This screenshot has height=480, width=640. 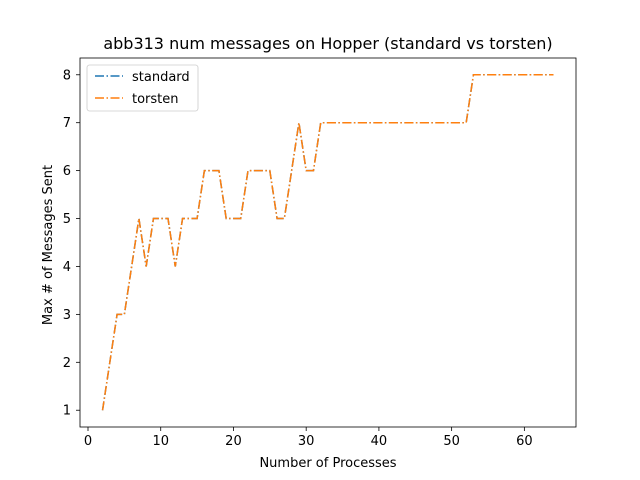 What do you see at coordinates (161, 77) in the screenshot?
I see `legend-label-standard: standard` at bounding box center [161, 77].